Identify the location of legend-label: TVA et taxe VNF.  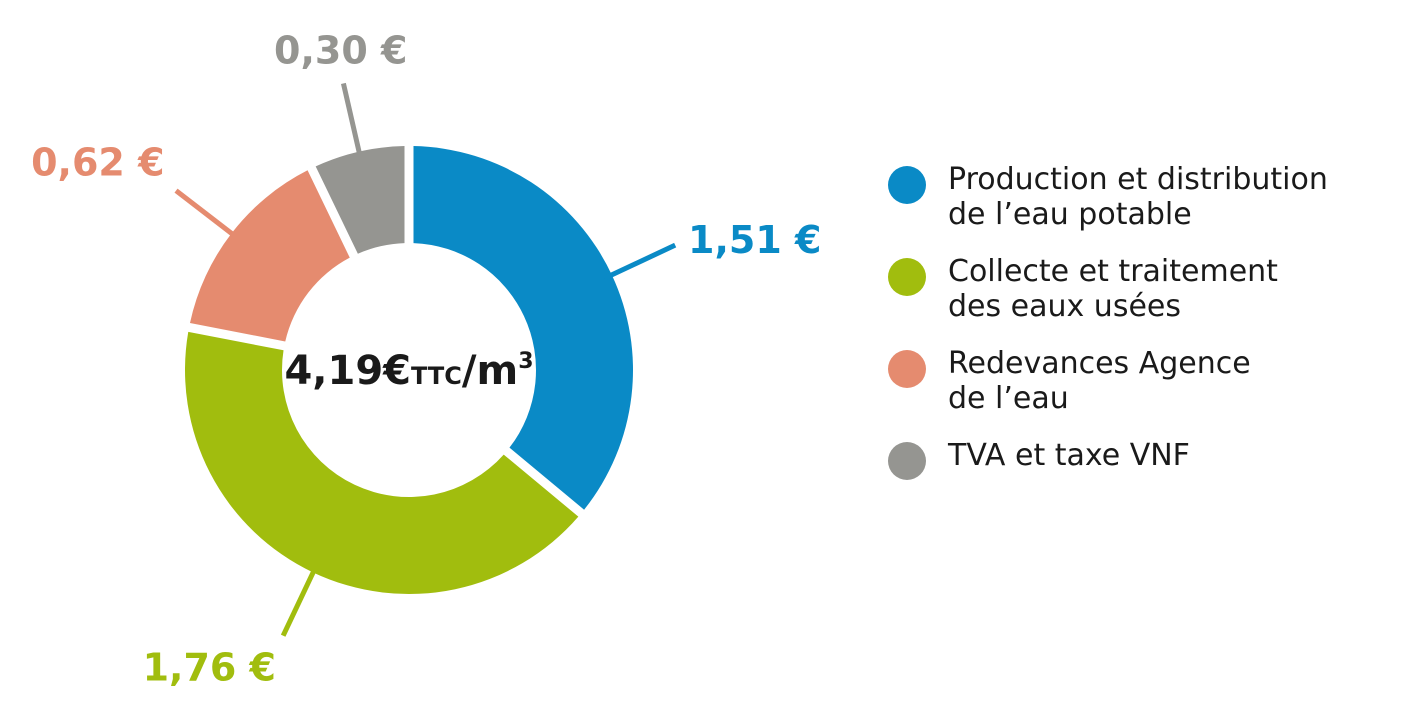
(1069, 455).